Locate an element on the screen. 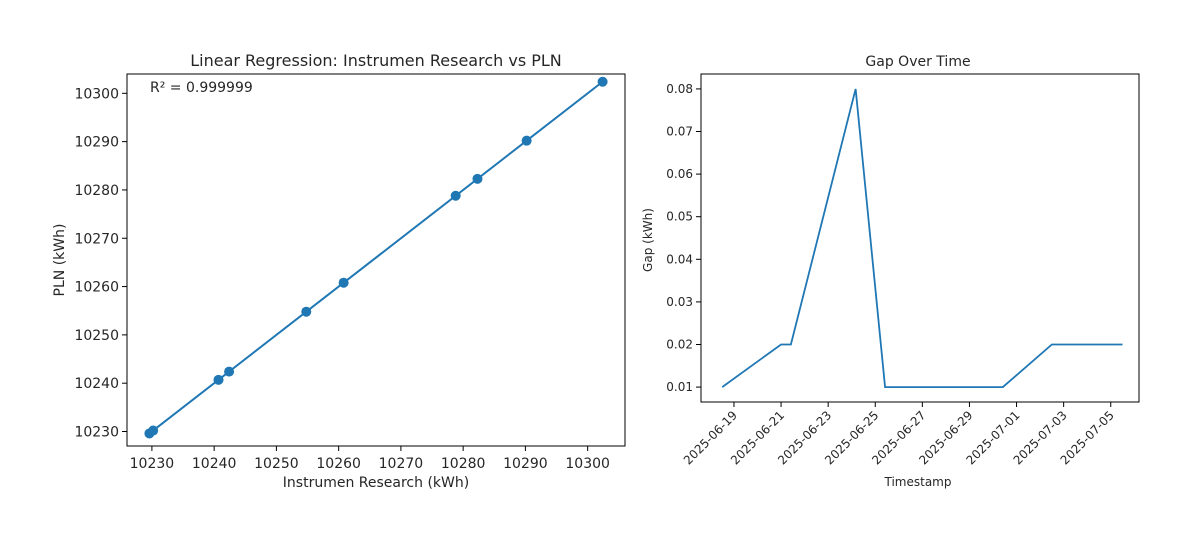 The image size is (1204, 544). regression-x-tick-label: 10240 is located at coordinates (214, 464).